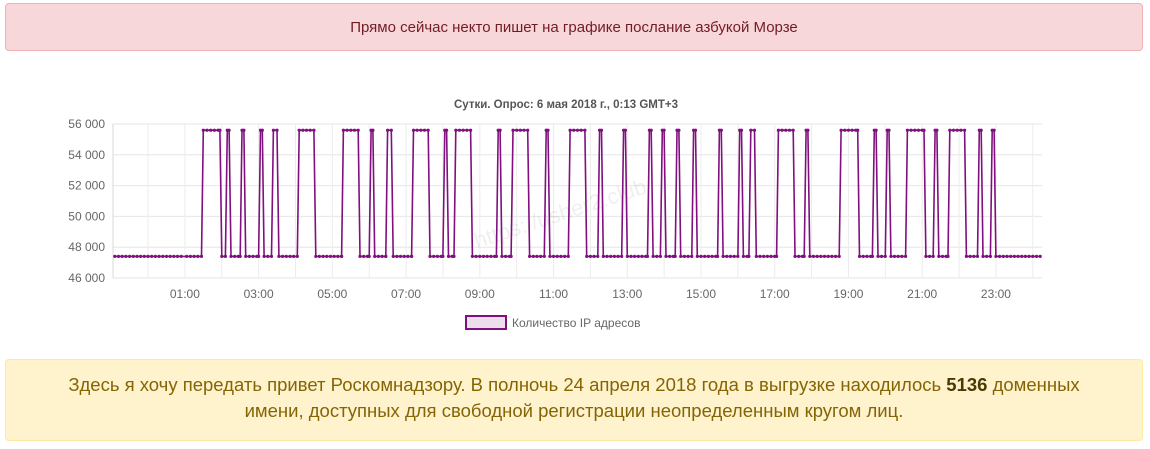 The image size is (1150, 449). What do you see at coordinates (86, 216) in the screenshot?
I see `y-tick-label: 50 000` at bounding box center [86, 216].